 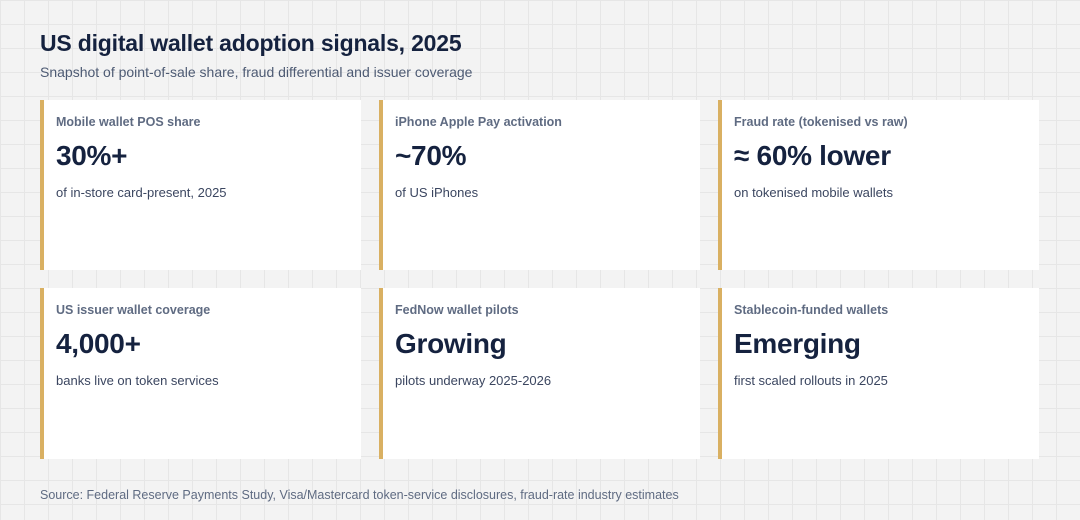 I want to click on kpi-card-label: Mobile wallet POS share, so click(x=128, y=122).